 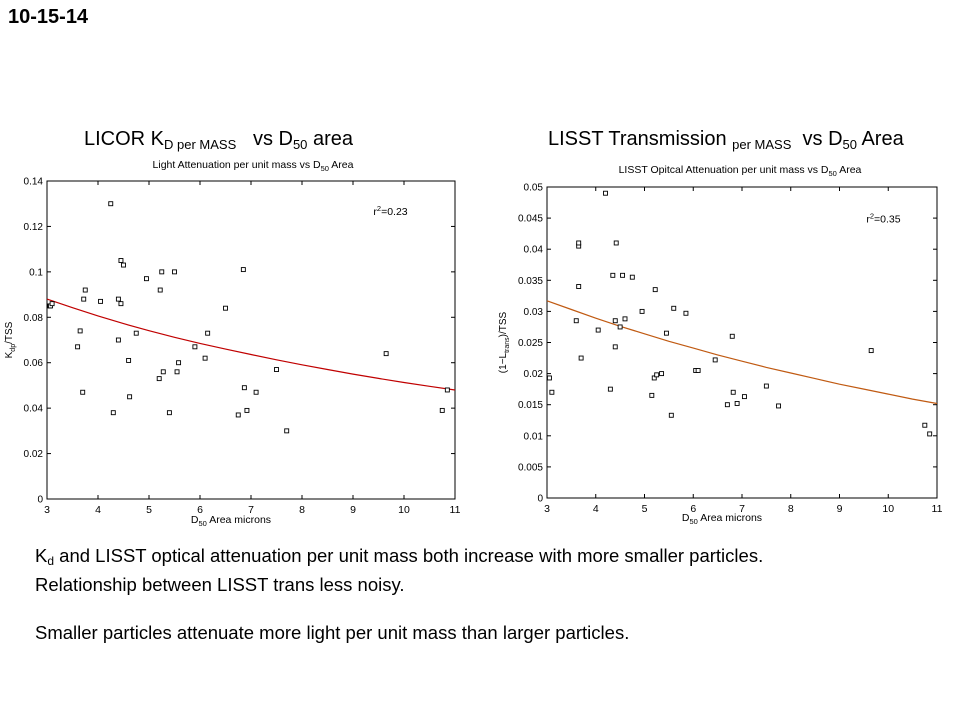 I want to click on y-axis-label-sub: dp, so click(x=13, y=348).